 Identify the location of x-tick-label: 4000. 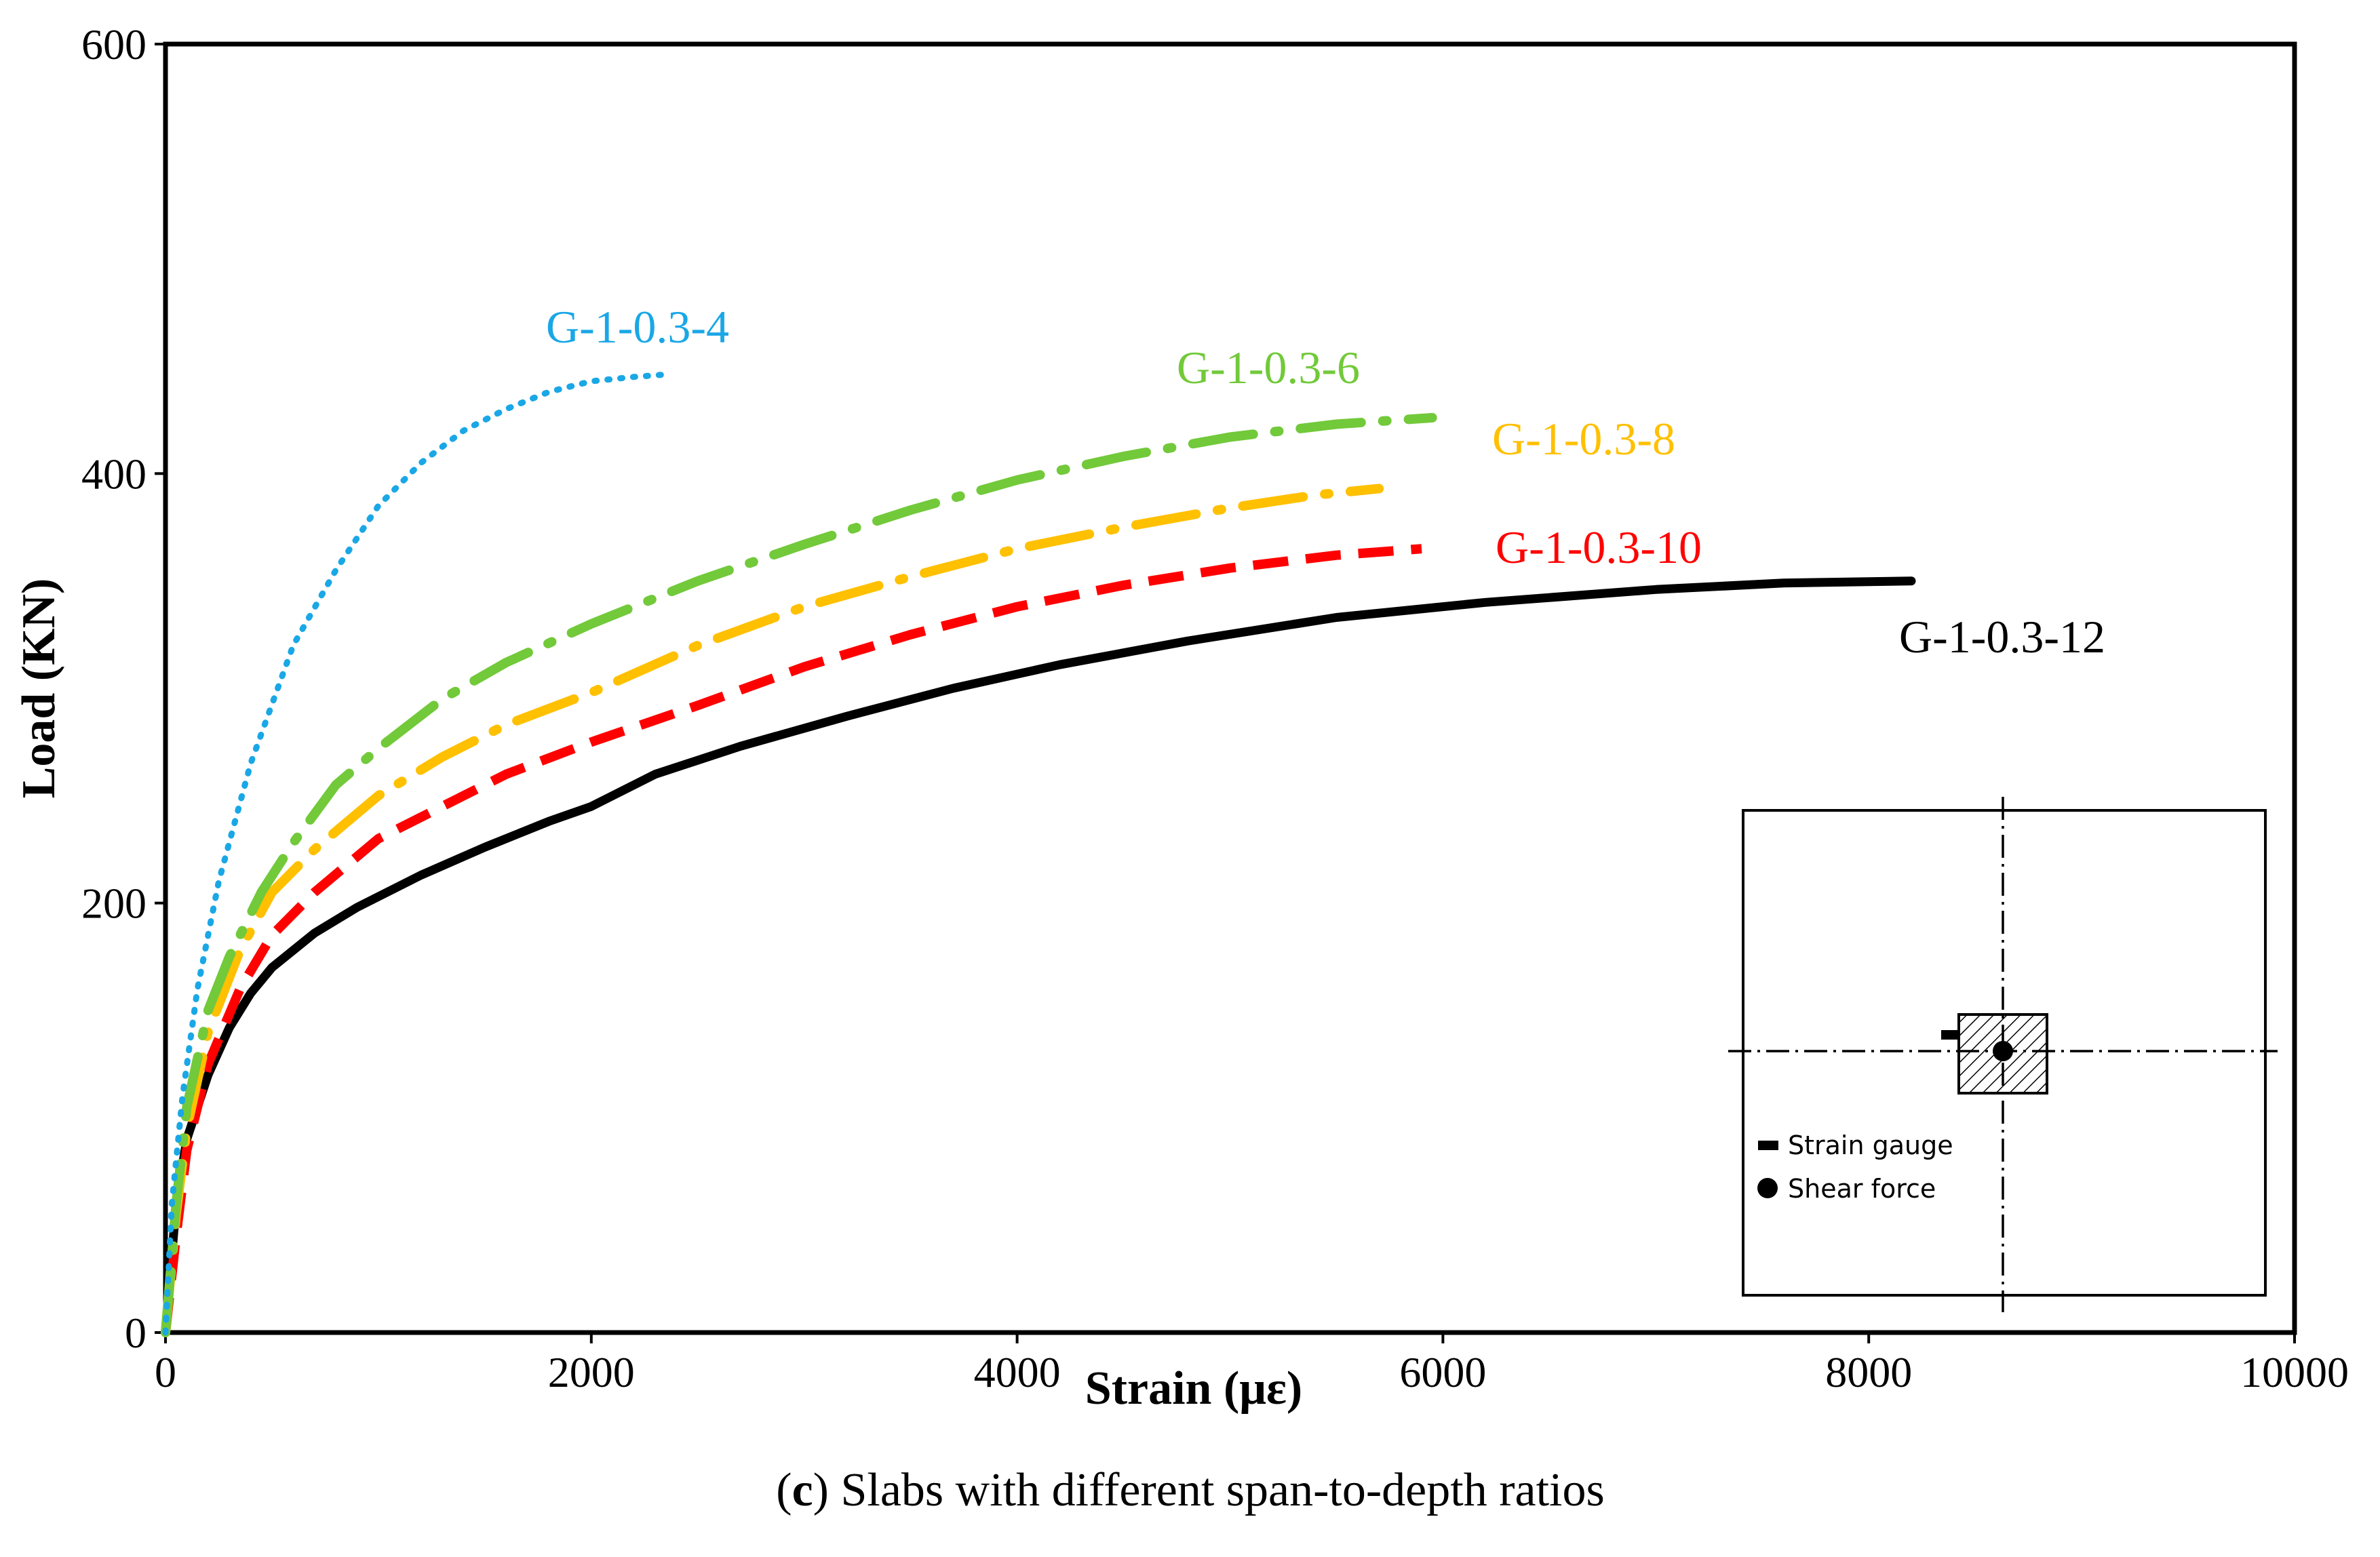
(1017, 1372).